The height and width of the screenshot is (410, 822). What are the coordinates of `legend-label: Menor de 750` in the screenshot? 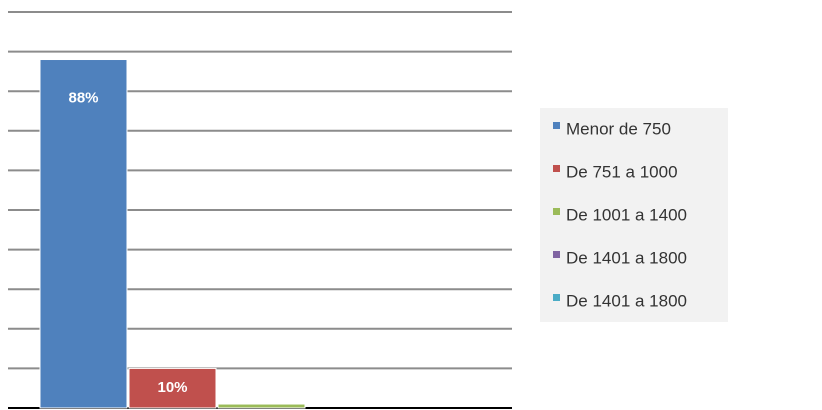 It's located at (618, 128).